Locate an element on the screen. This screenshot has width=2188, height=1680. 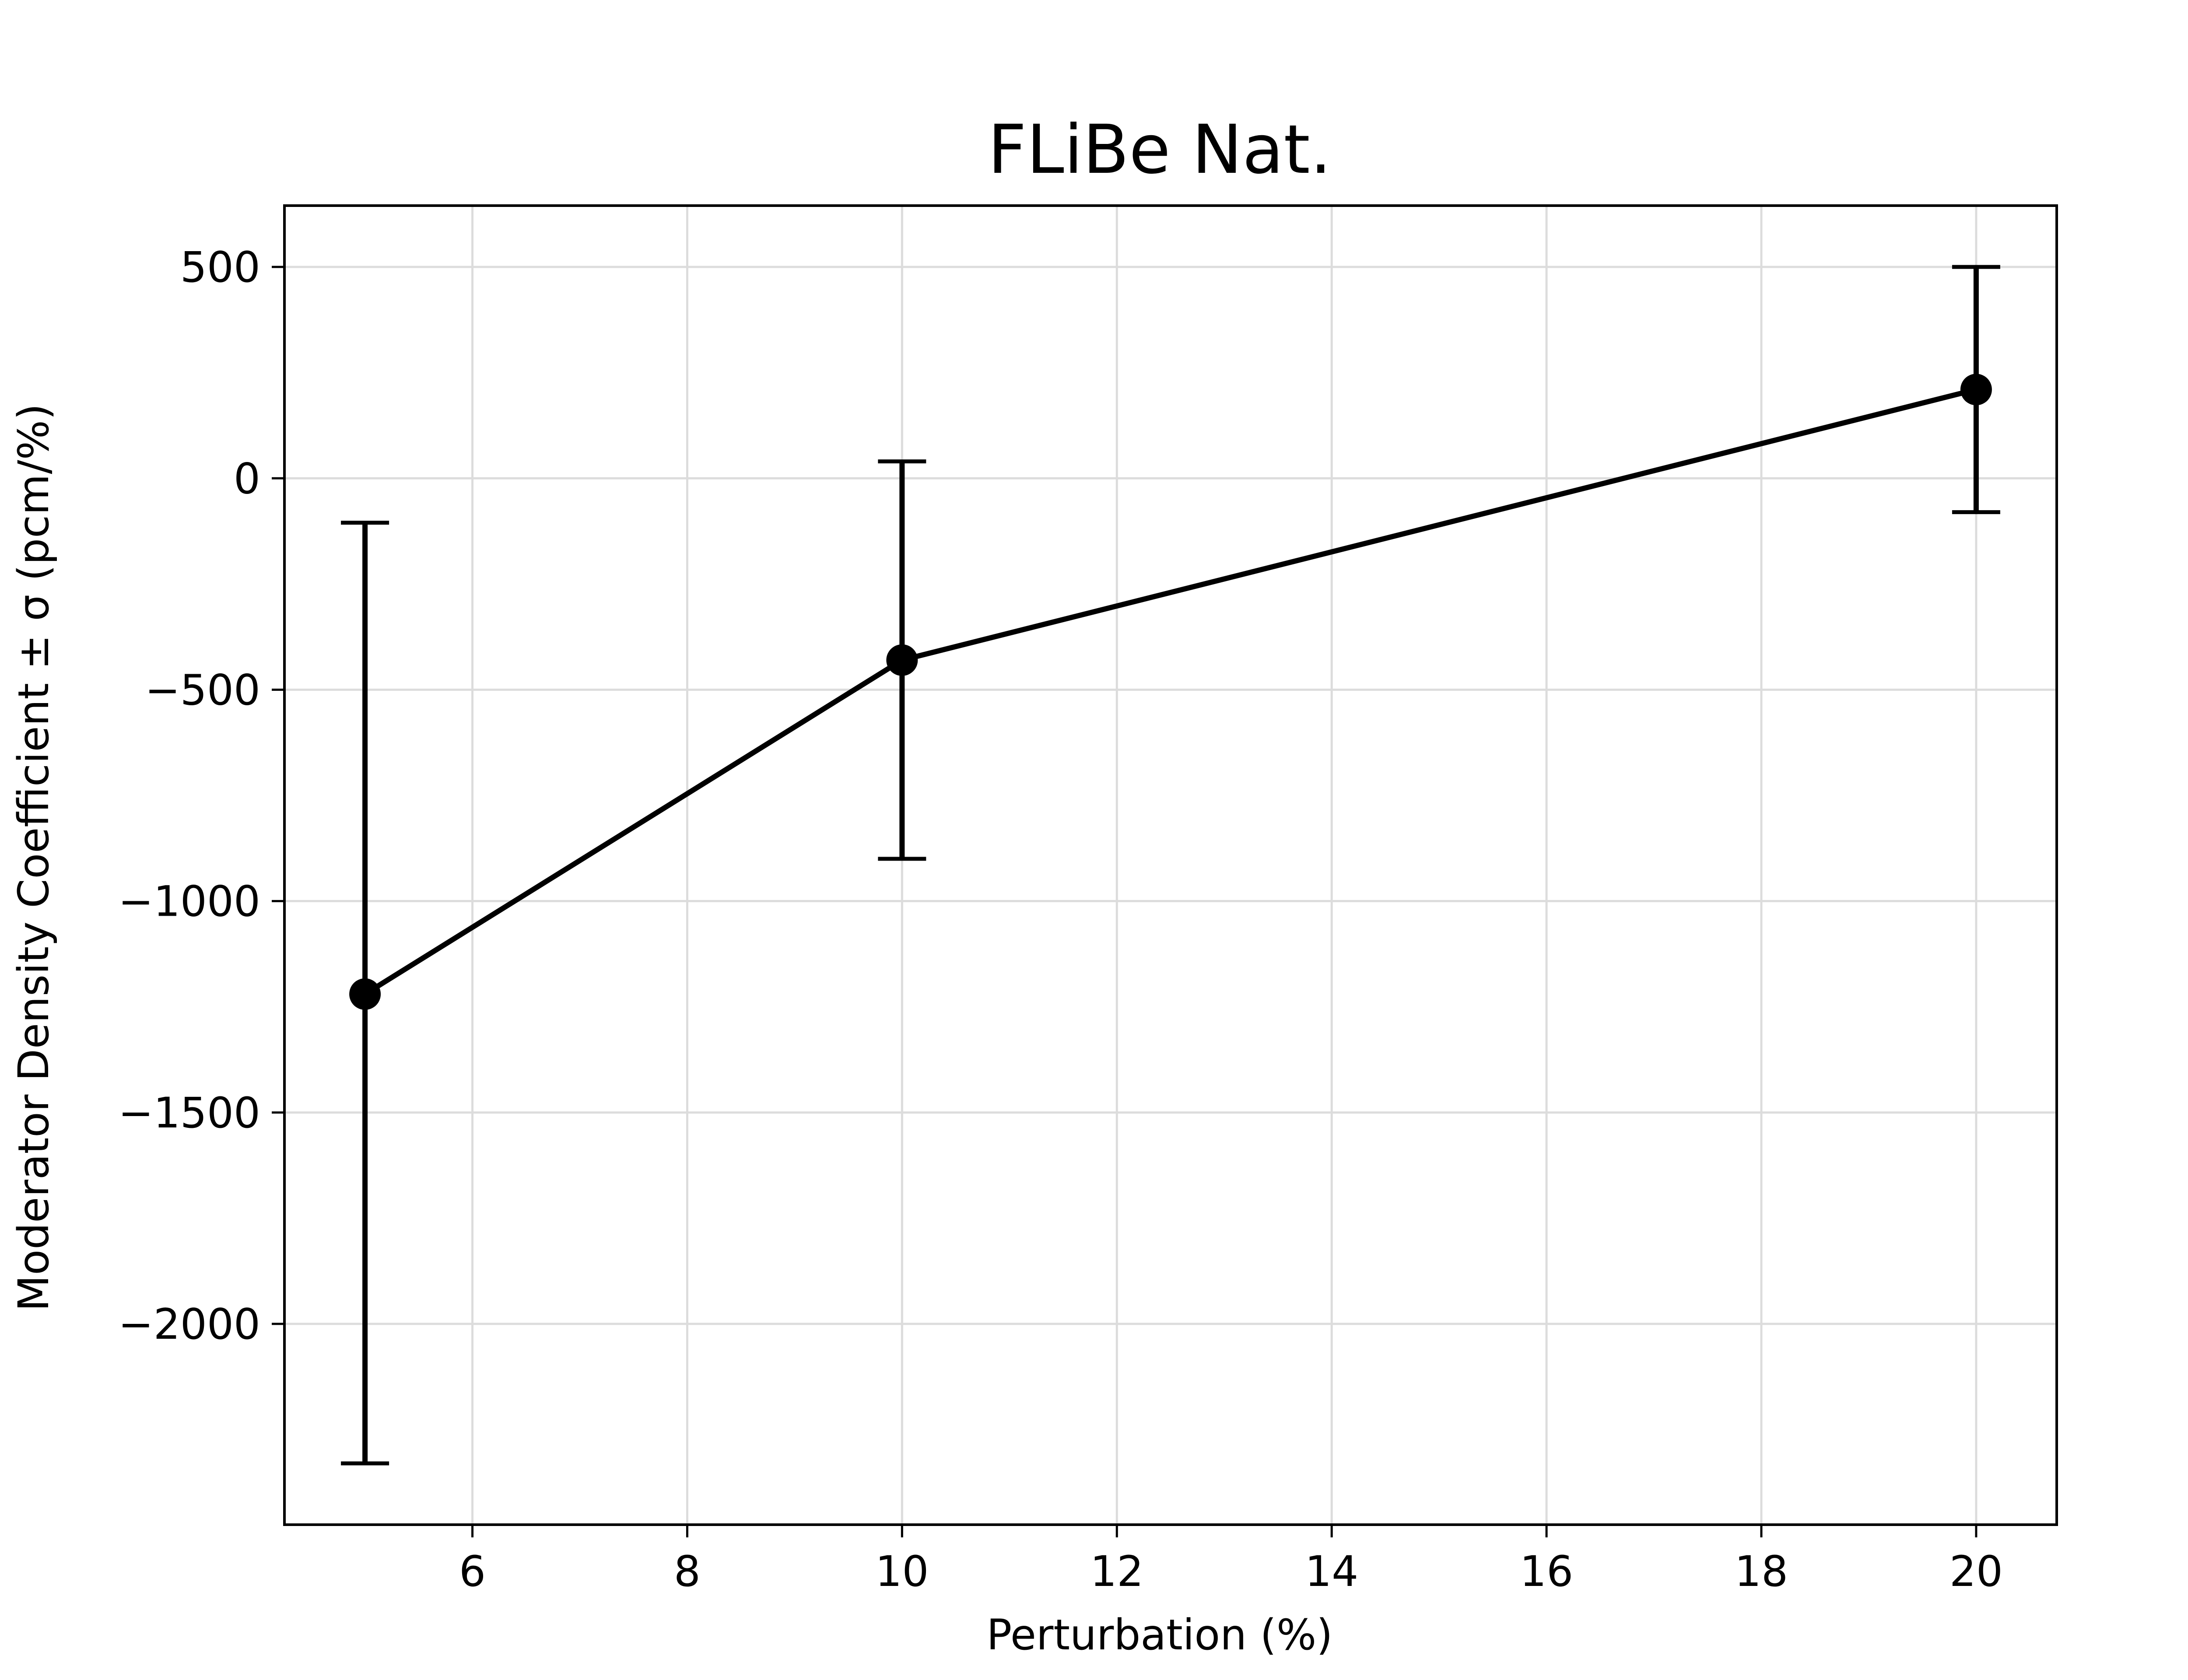
x-axis-label: Perturbation (%) is located at coordinates (1159, 1634).